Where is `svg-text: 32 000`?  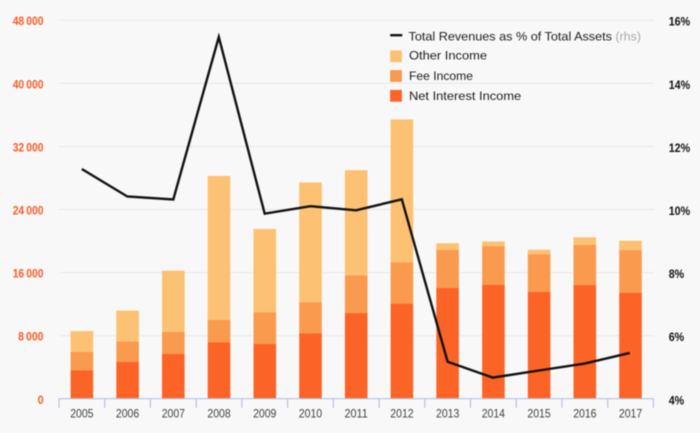 svg-text: 32 000 is located at coordinates (28, 147).